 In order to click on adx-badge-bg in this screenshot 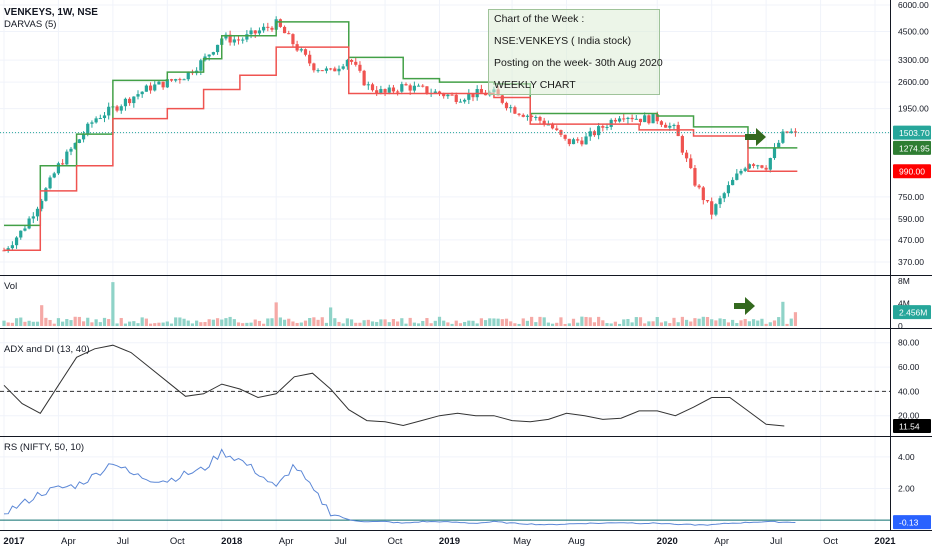, I will do `click(912, 426)`.